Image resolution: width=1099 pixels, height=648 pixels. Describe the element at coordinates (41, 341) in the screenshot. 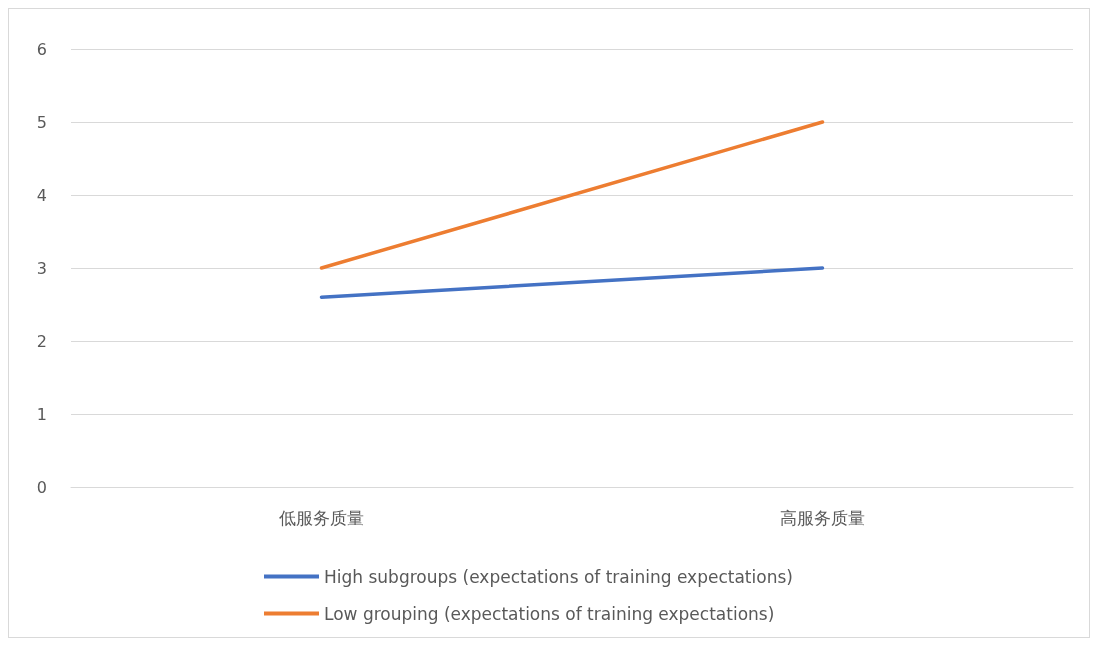

I see `y-tick-label: 2` at that location.